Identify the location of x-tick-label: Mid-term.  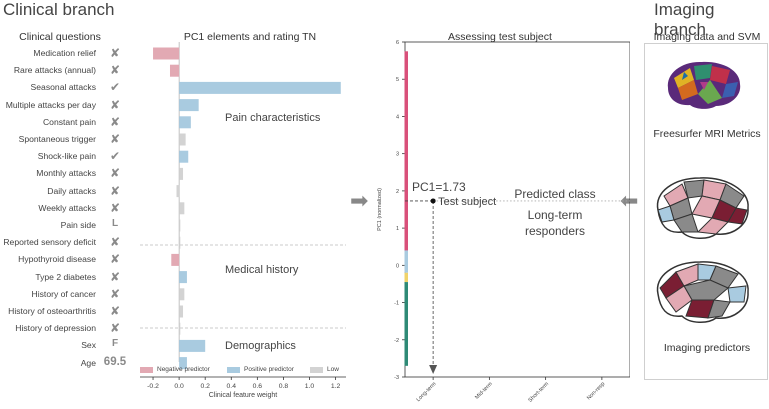
(484, 391).